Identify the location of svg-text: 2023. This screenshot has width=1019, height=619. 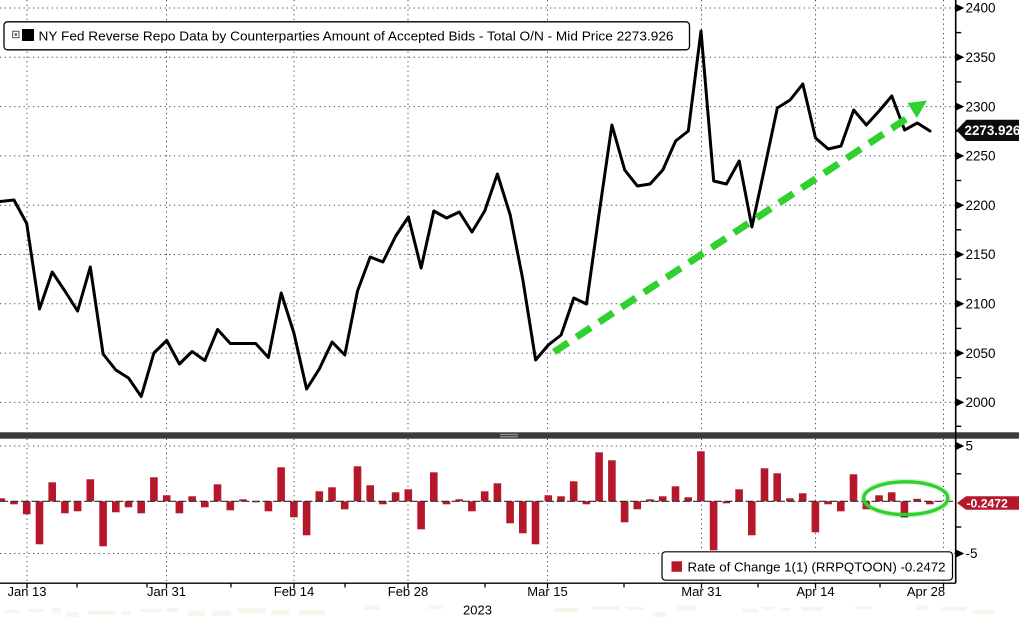
(477, 610).